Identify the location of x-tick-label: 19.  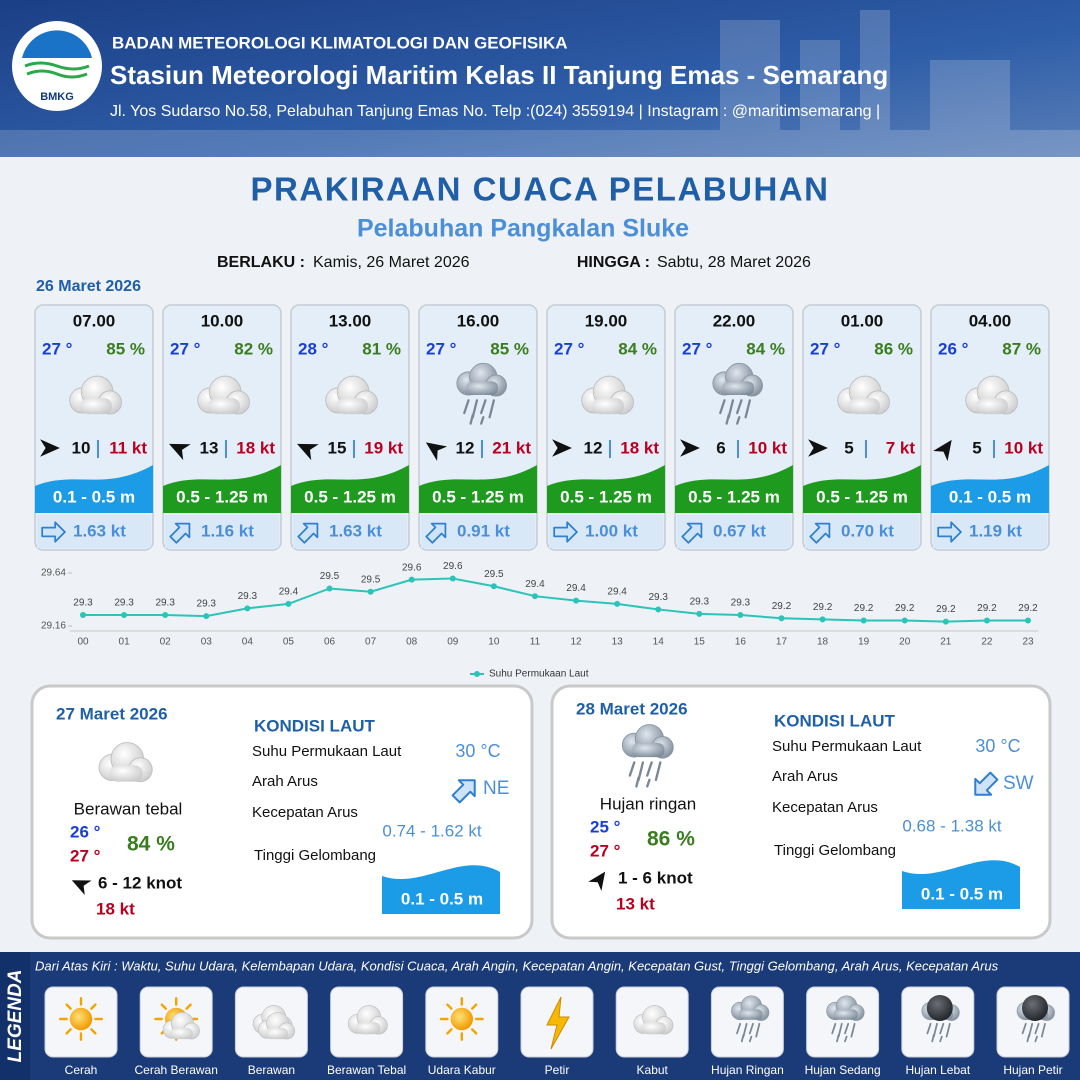
(864, 642).